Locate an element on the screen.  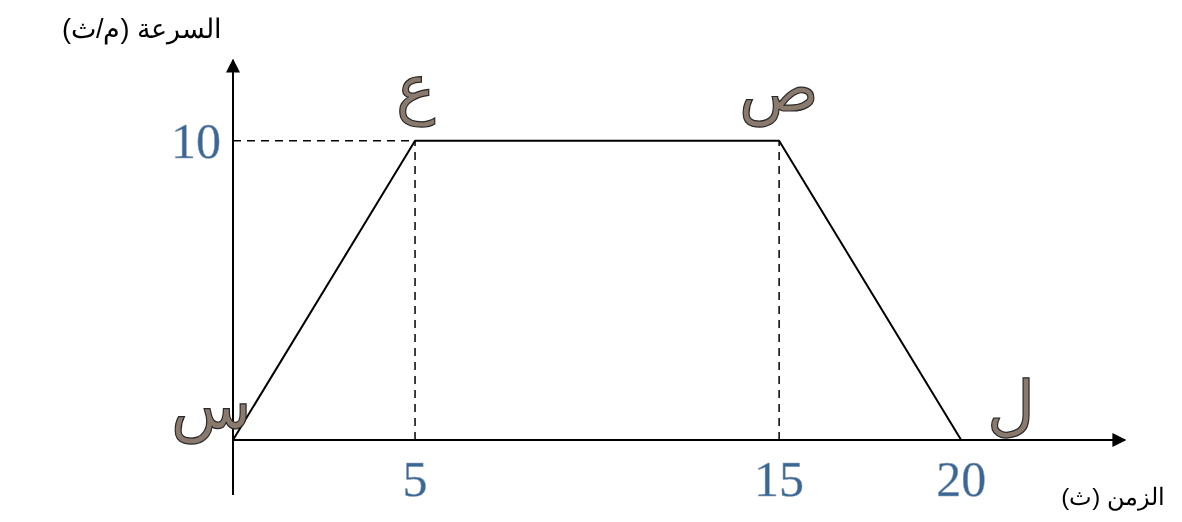
annotation: ع is located at coordinates (415, 89).